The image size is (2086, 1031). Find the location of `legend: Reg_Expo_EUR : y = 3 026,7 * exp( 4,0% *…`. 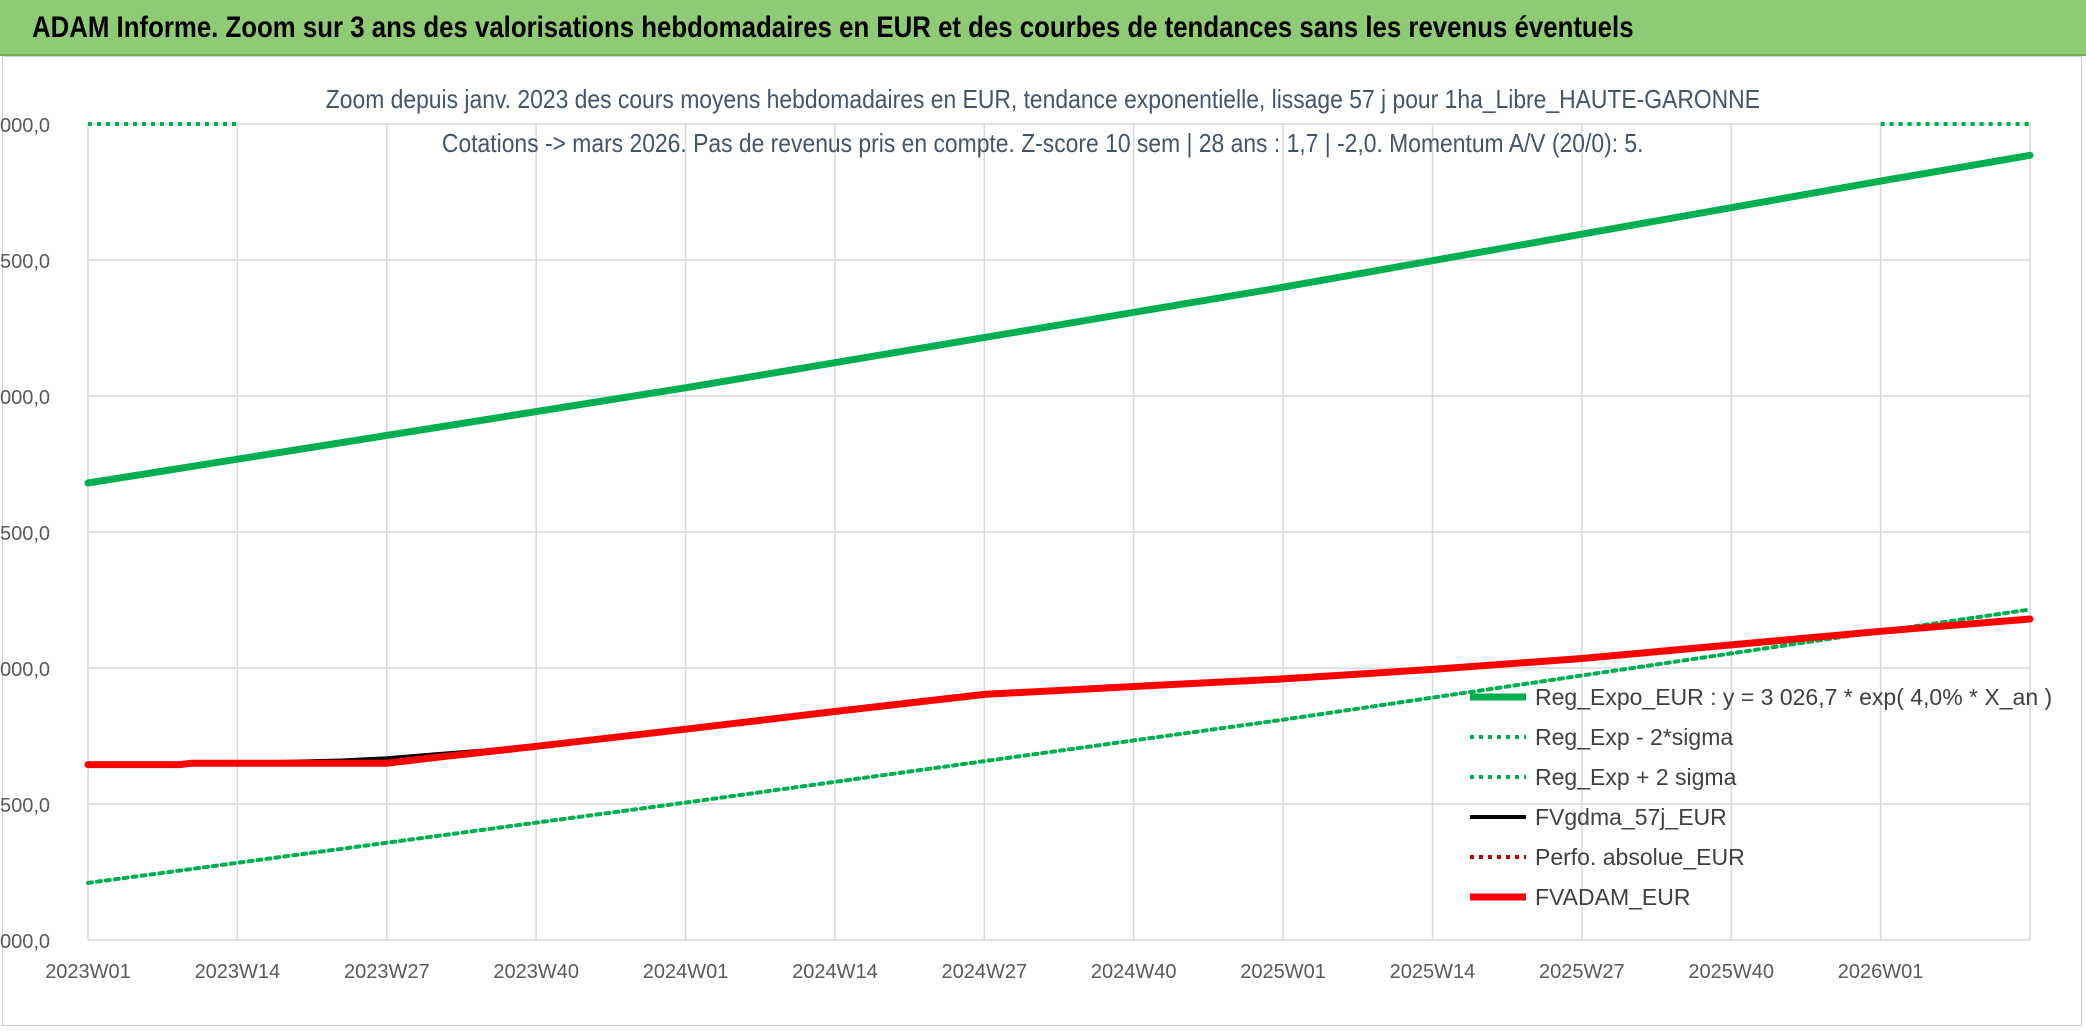

legend: Reg_Expo_EUR : y = 3 026,7 * exp( 4,0% *… is located at coordinates (1761, 797).